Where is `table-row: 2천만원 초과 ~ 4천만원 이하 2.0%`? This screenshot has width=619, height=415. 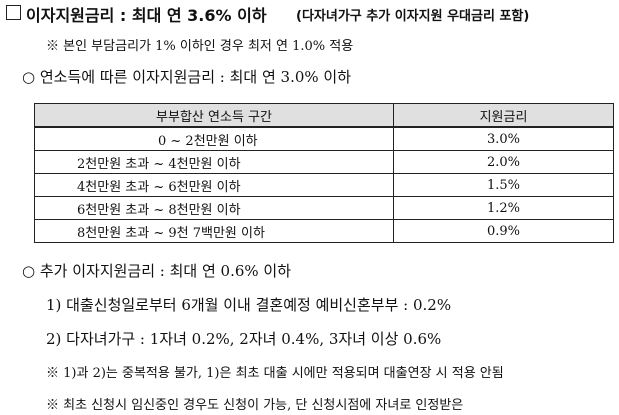 table-row: 2천만원 초과 ~ 4천만원 이하 2.0% is located at coordinates (324, 162).